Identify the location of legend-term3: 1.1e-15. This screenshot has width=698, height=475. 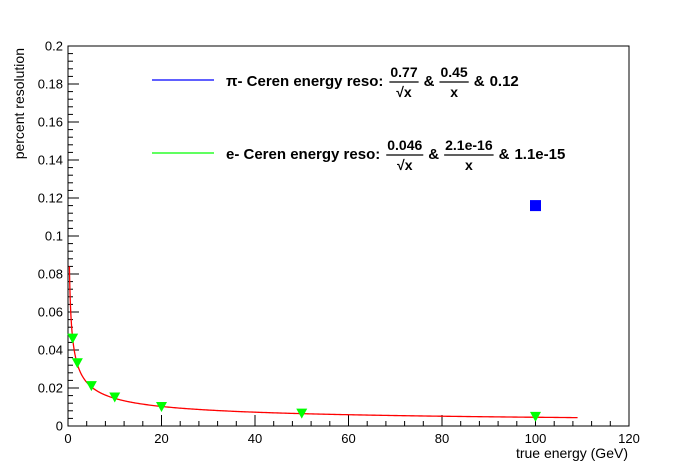
(539, 154).